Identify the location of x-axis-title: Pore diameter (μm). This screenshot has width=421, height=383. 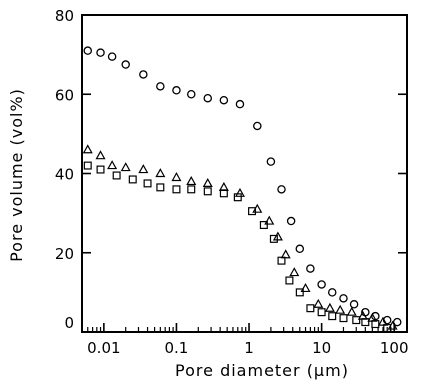
(262, 370).